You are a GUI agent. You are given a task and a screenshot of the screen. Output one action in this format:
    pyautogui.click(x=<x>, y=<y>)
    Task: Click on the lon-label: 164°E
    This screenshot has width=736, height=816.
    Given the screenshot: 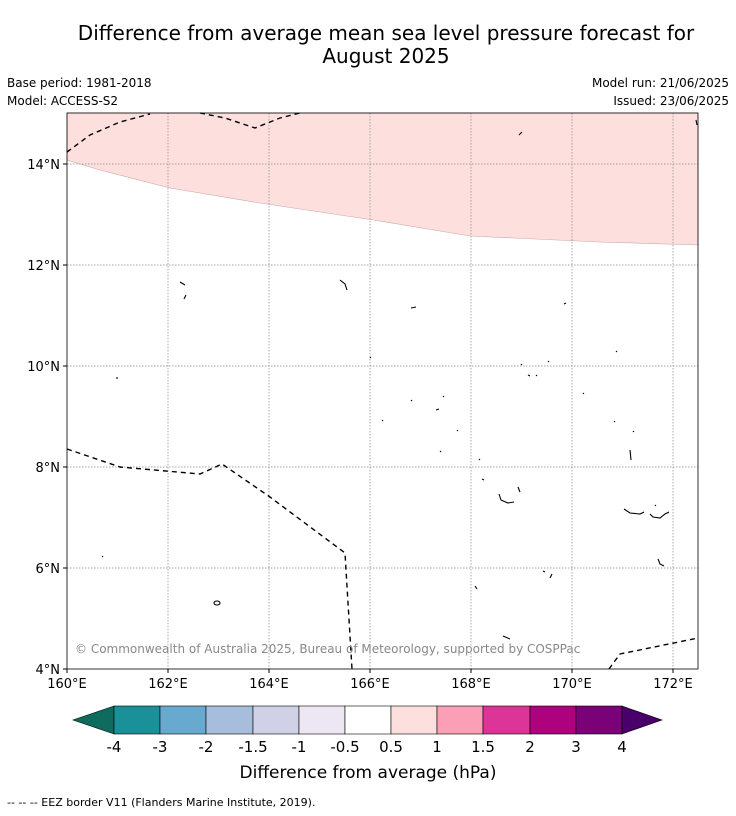 What is the action you would take?
    pyautogui.click(x=269, y=684)
    